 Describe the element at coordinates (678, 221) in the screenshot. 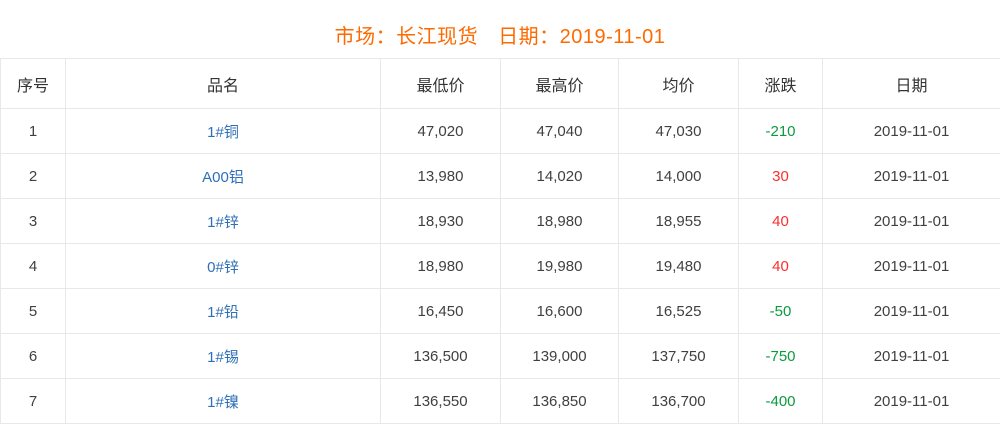

I see `avg-price-cell: 18,955` at that location.